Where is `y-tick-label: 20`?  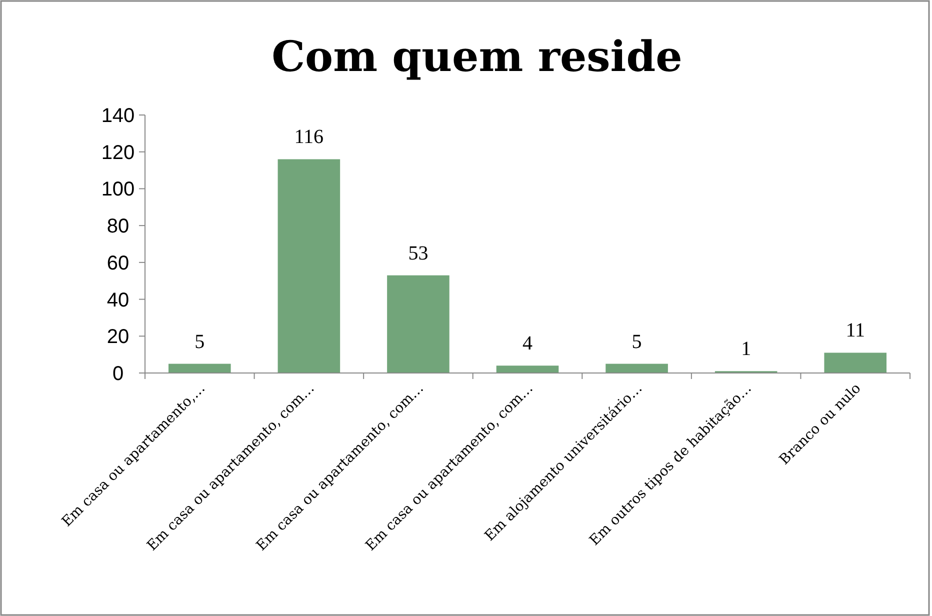 y-tick-label: 20 is located at coordinates (118, 337).